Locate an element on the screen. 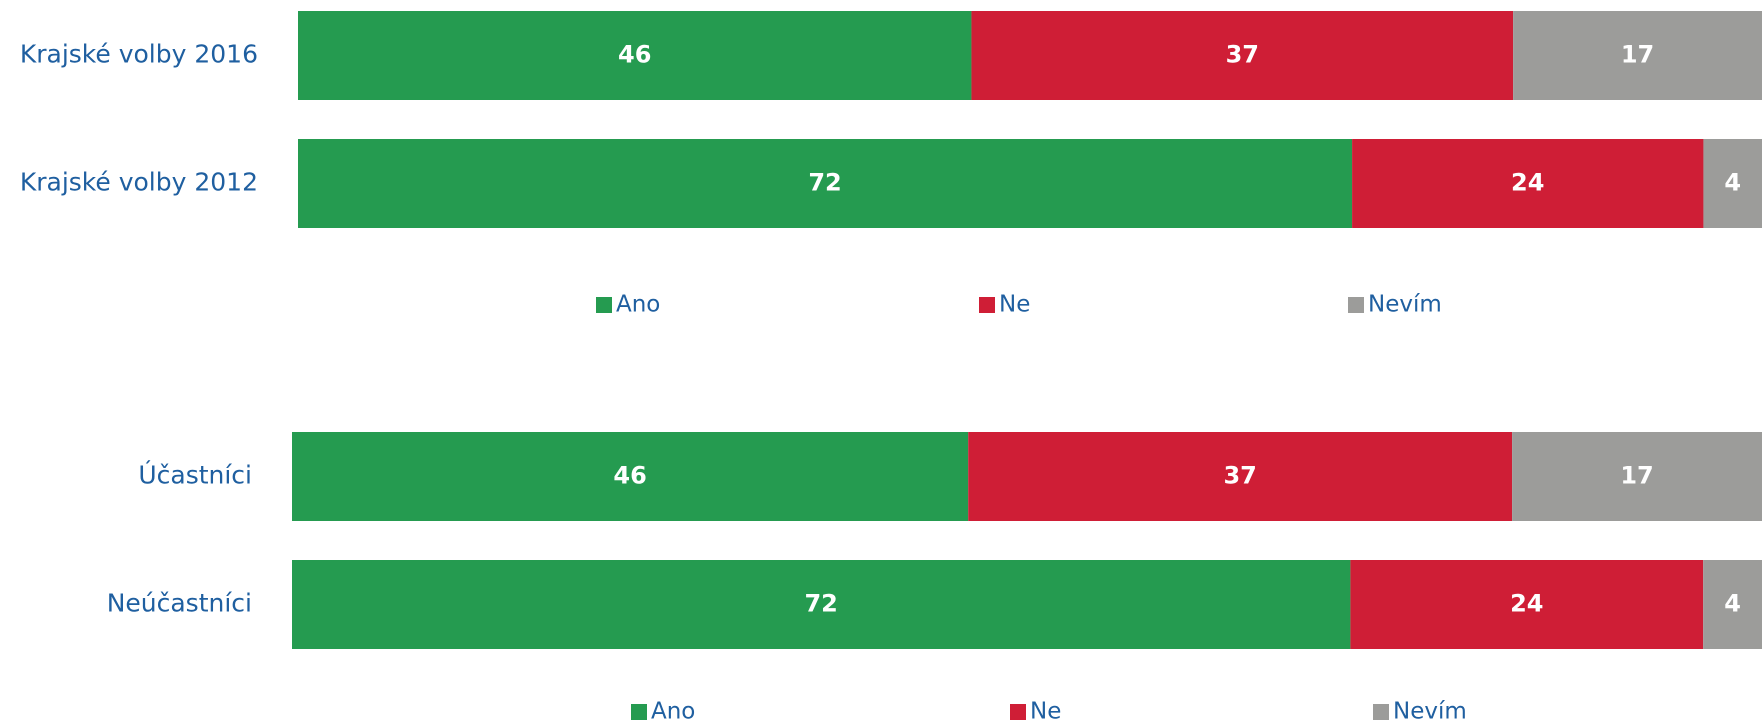 Image resolution: width=1762 pixels, height=726 pixels. category-label: Účastníci is located at coordinates (195, 475).